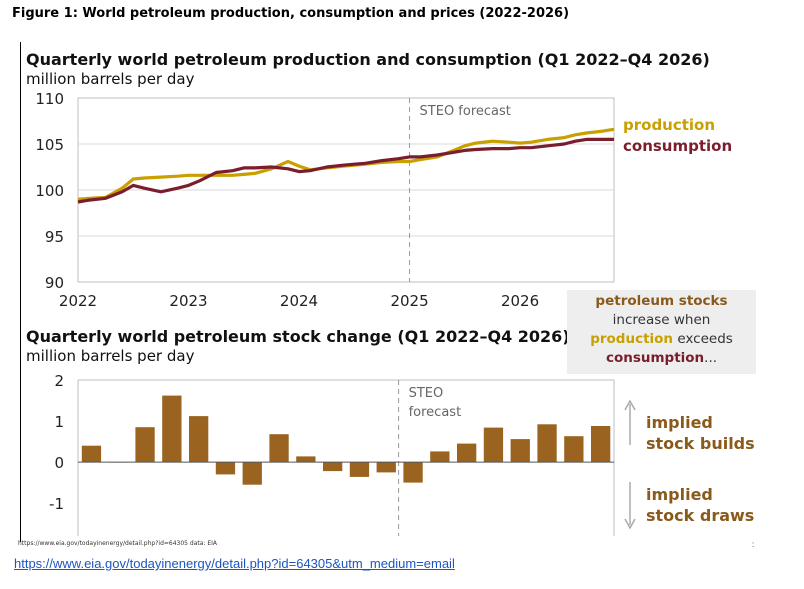  I want to click on bar-Q1-2024, so click(306, 459).